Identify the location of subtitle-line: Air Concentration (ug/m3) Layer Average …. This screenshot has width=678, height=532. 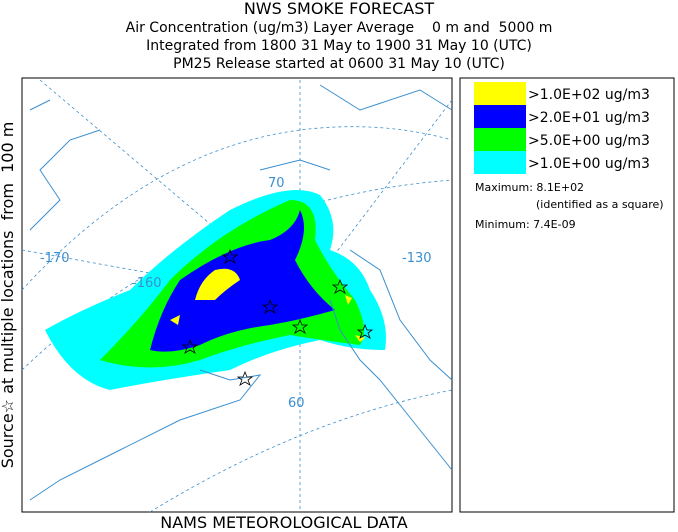
(339, 28).